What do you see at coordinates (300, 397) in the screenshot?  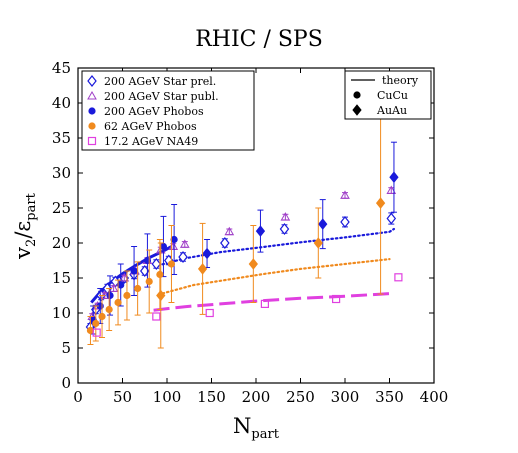 I see `x-tick-label: 250` at bounding box center [300, 397].